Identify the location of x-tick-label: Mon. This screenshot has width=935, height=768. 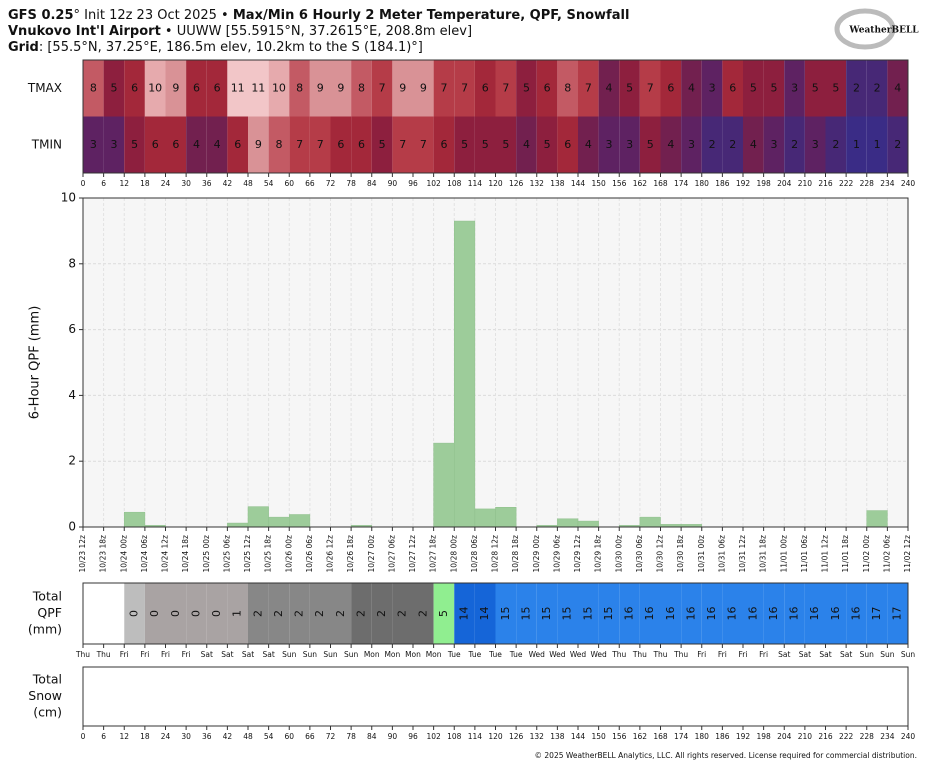
(434, 654).